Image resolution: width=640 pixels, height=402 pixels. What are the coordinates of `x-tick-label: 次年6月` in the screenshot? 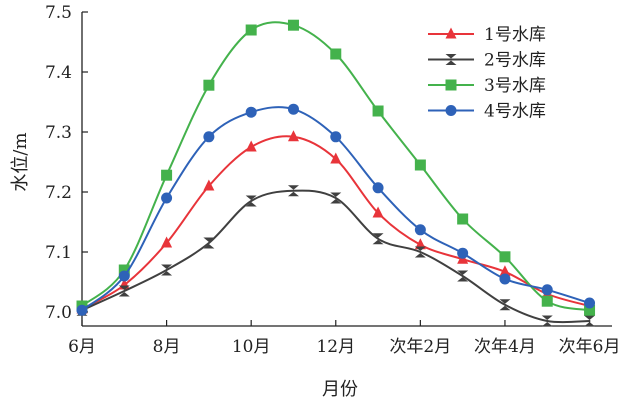 It's located at (590, 347).